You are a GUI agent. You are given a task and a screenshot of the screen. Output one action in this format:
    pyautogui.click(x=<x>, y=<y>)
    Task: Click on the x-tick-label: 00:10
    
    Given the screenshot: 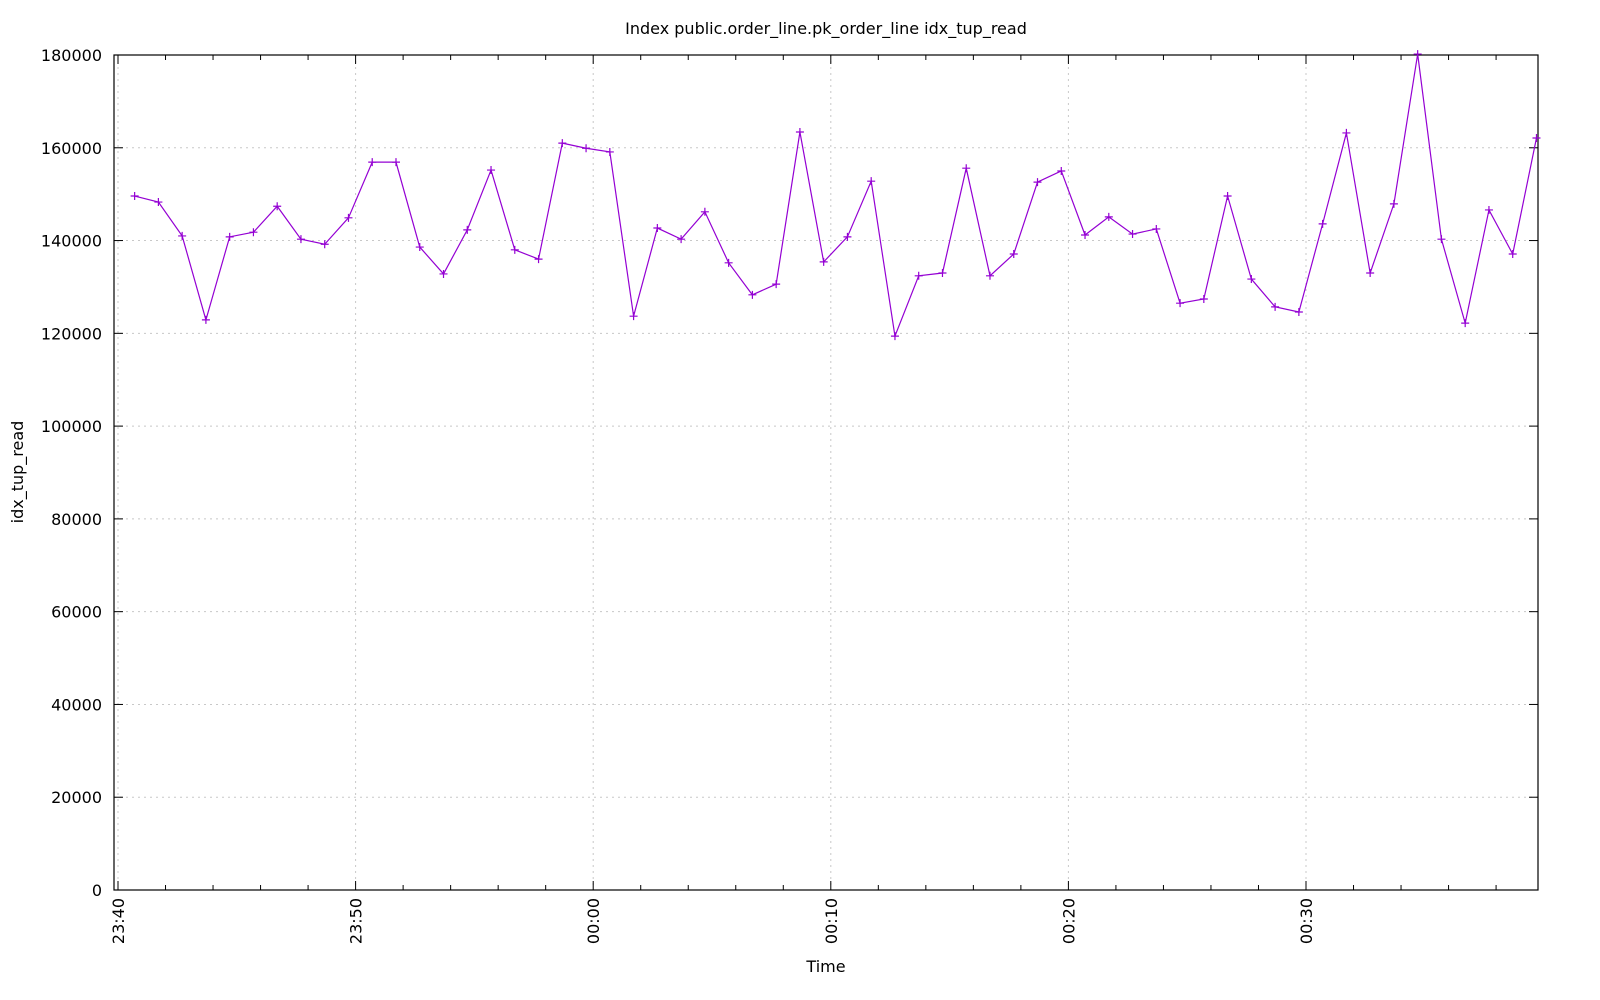 What is the action you would take?
    pyautogui.click(x=831, y=921)
    